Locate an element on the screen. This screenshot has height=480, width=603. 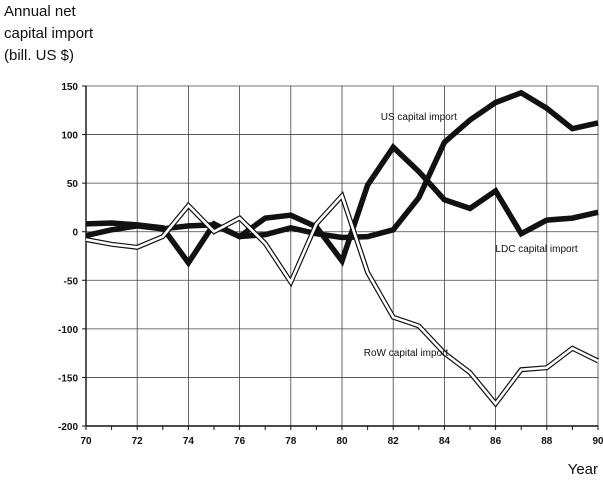
y-axis-title-line-3: (bill. US $) is located at coordinates (39, 55).